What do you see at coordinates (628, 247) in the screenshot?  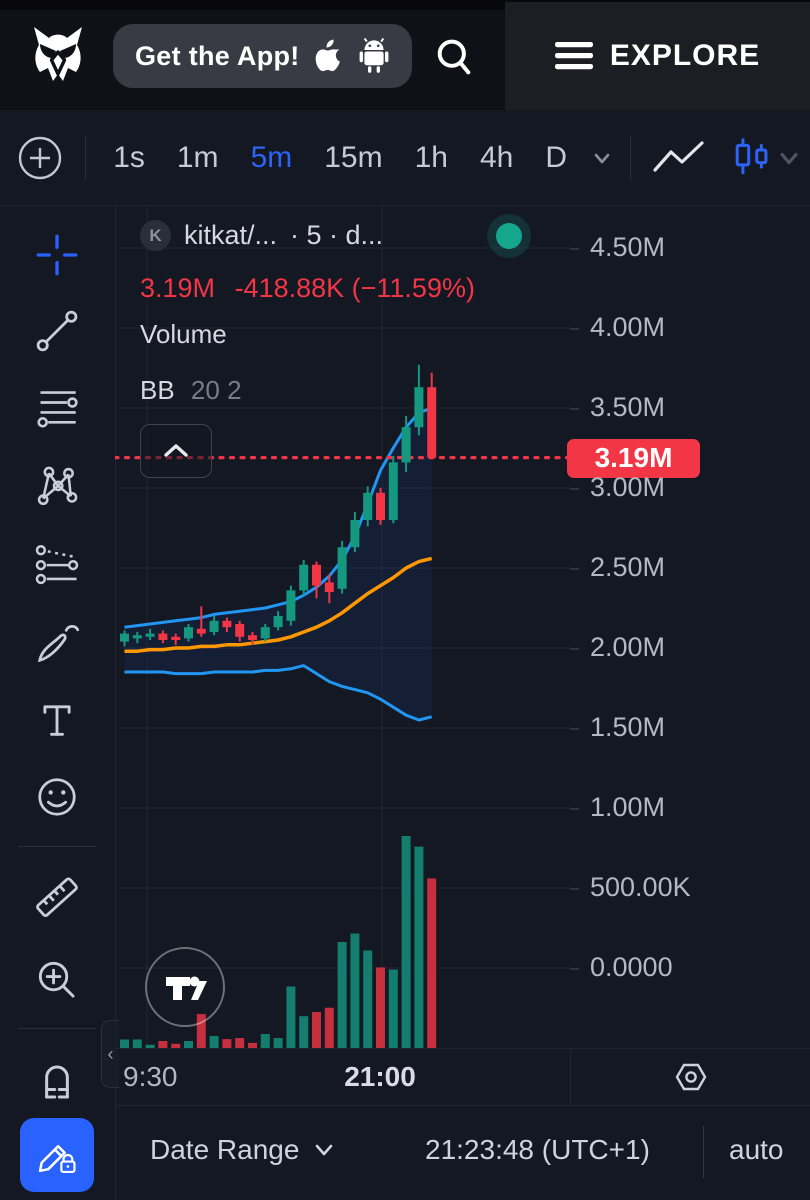 I see `price-axis-label: 4.50M` at bounding box center [628, 247].